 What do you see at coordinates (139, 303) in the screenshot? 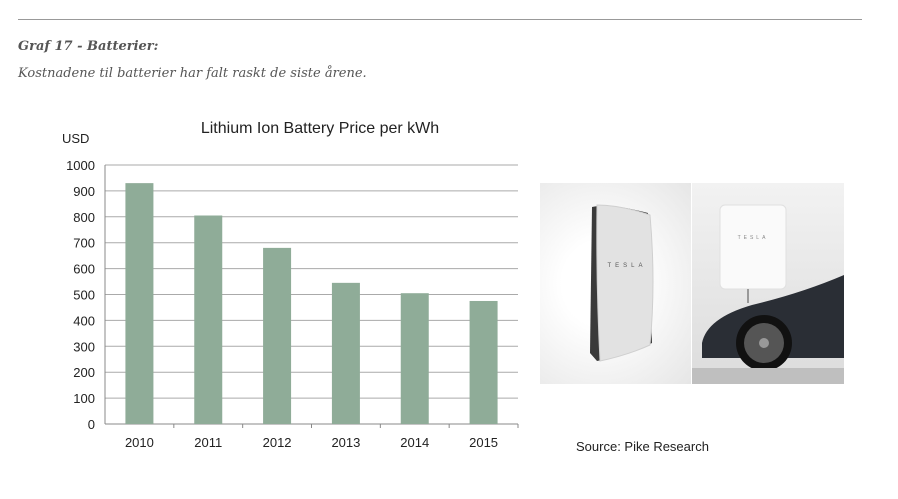
I see `bar-2010` at bounding box center [139, 303].